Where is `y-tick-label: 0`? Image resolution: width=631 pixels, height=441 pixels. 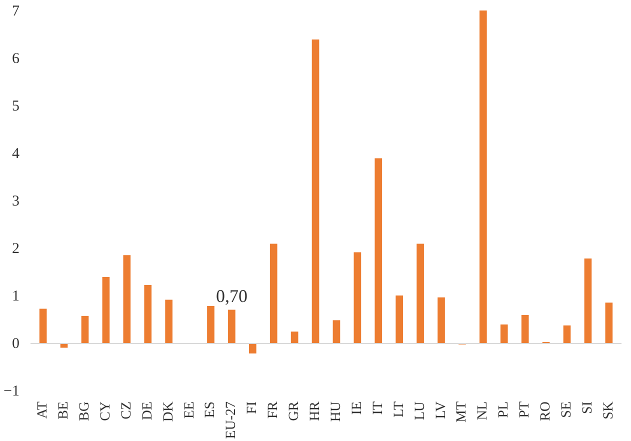 y-tick-label: 0 is located at coordinates (16, 344).